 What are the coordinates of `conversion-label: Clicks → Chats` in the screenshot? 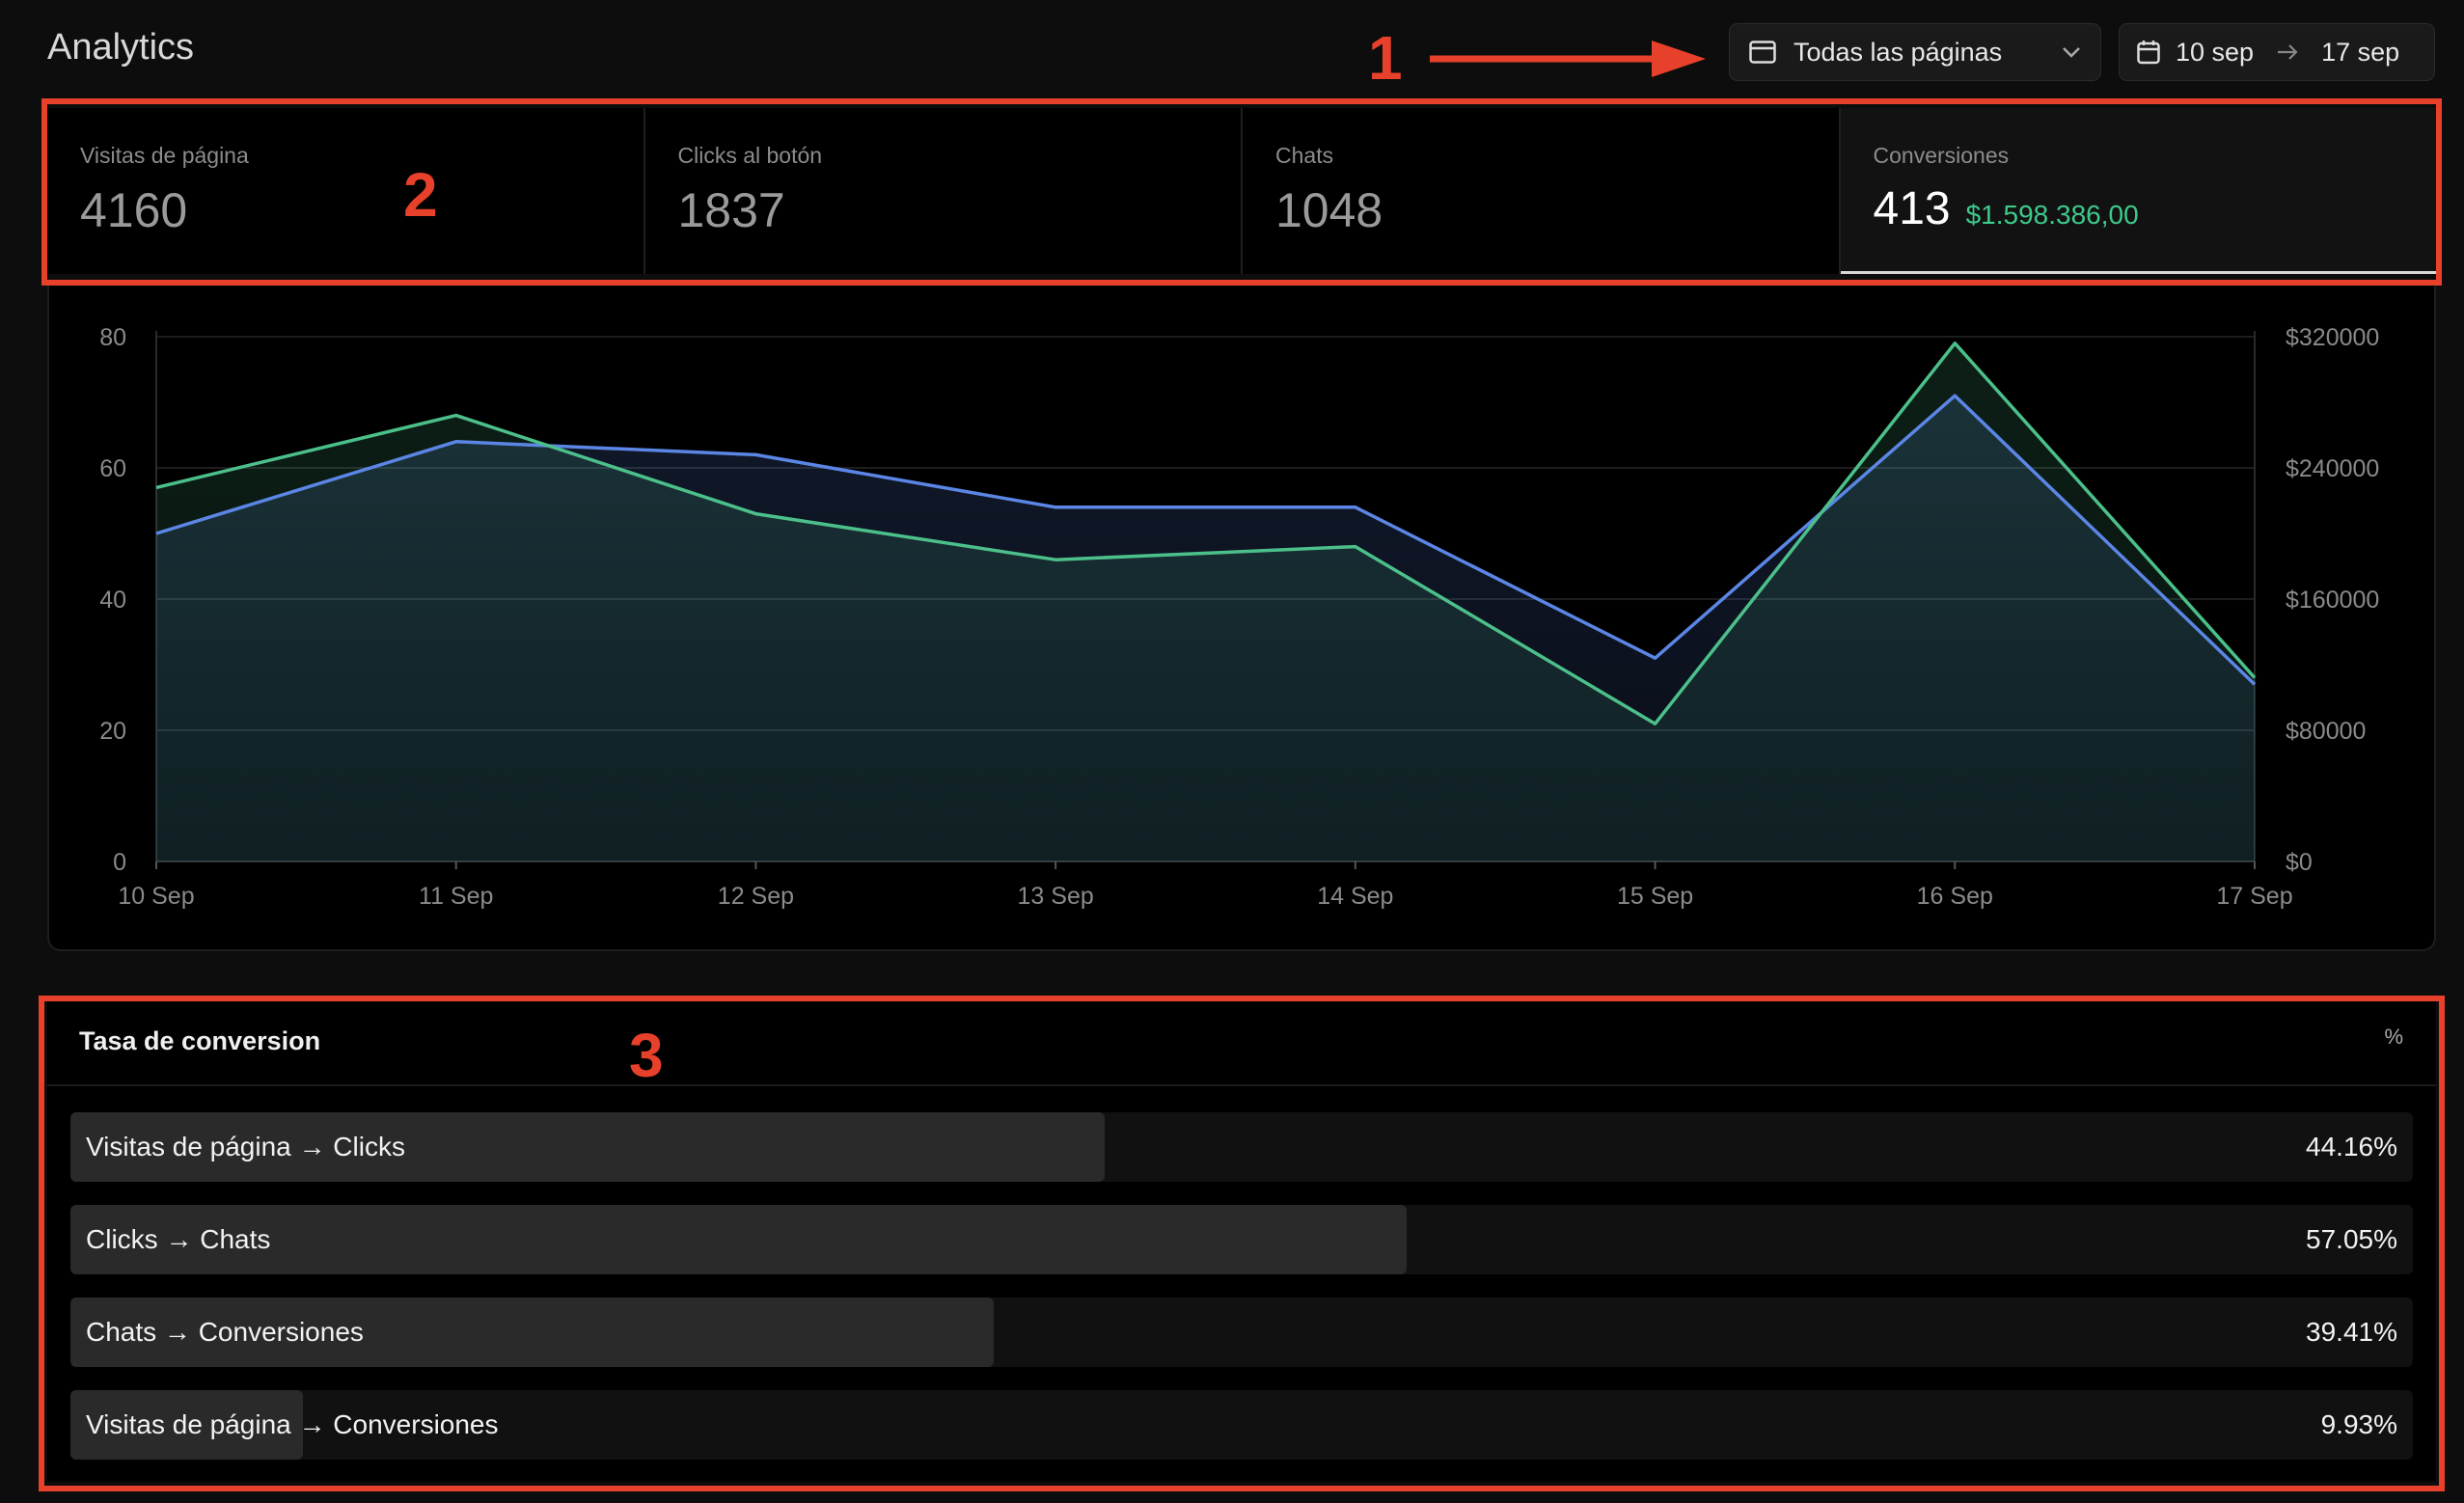 It's located at (178, 1239).